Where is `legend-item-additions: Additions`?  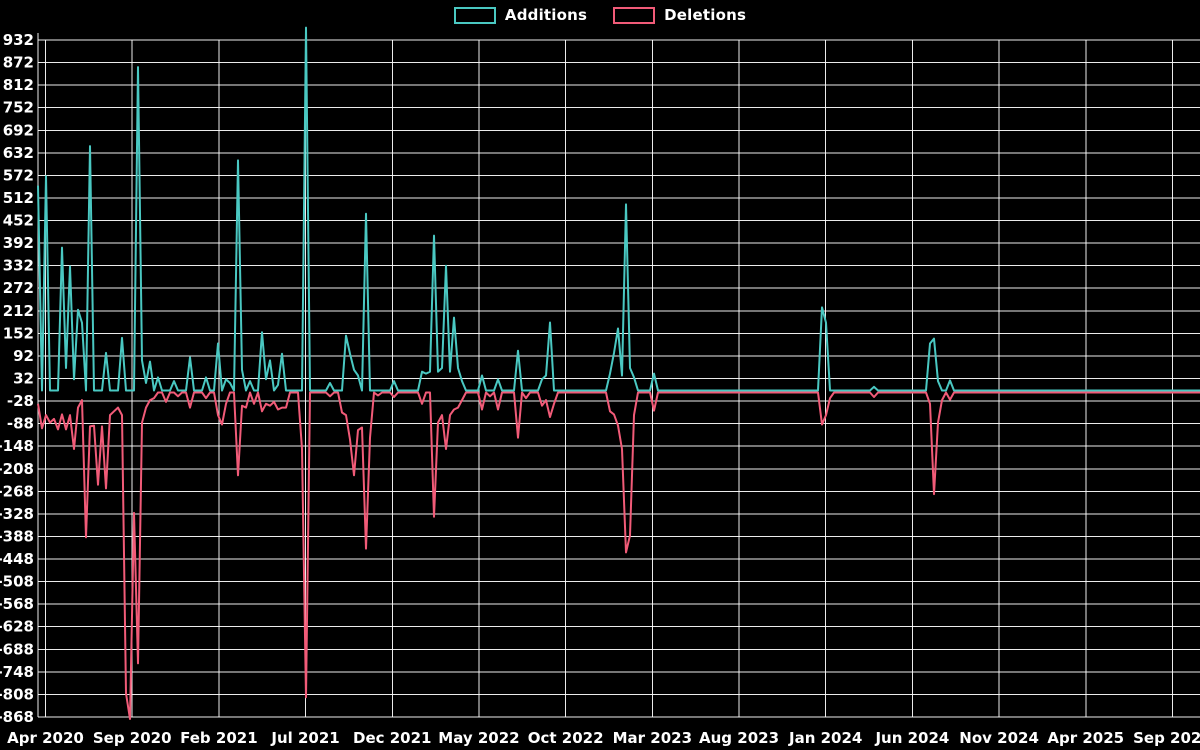
legend-item-additions: Additions is located at coordinates (520, 15).